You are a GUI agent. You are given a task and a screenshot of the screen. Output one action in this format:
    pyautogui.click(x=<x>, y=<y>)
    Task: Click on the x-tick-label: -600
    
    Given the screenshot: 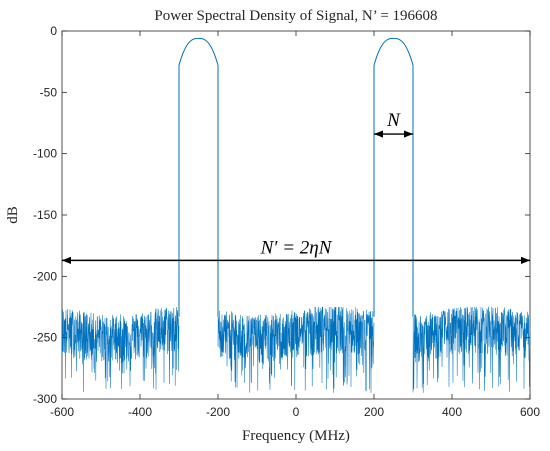 What is the action you would take?
    pyautogui.click(x=62, y=412)
    